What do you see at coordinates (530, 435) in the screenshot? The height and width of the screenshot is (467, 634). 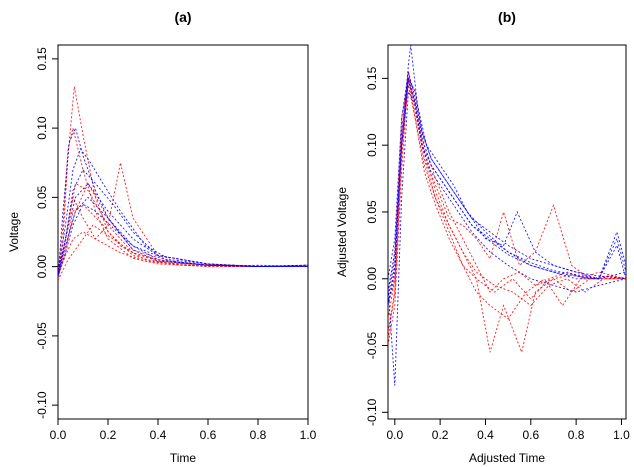 I see `panel-b-x-tick-label: 0.6` at bounding box center [530, 435].